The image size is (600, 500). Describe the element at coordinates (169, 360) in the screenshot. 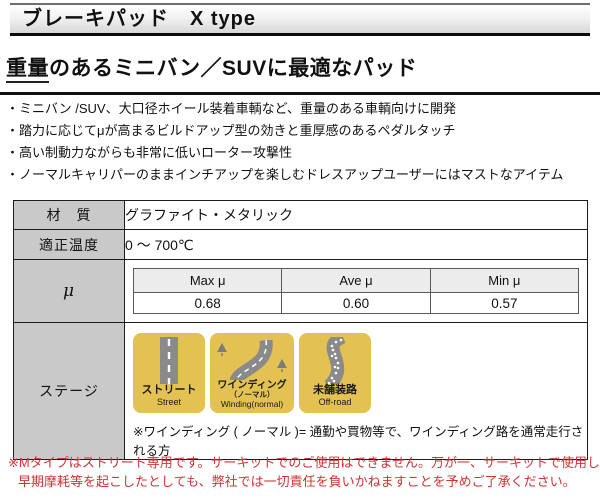

I see `straight-road-icon` at that location.